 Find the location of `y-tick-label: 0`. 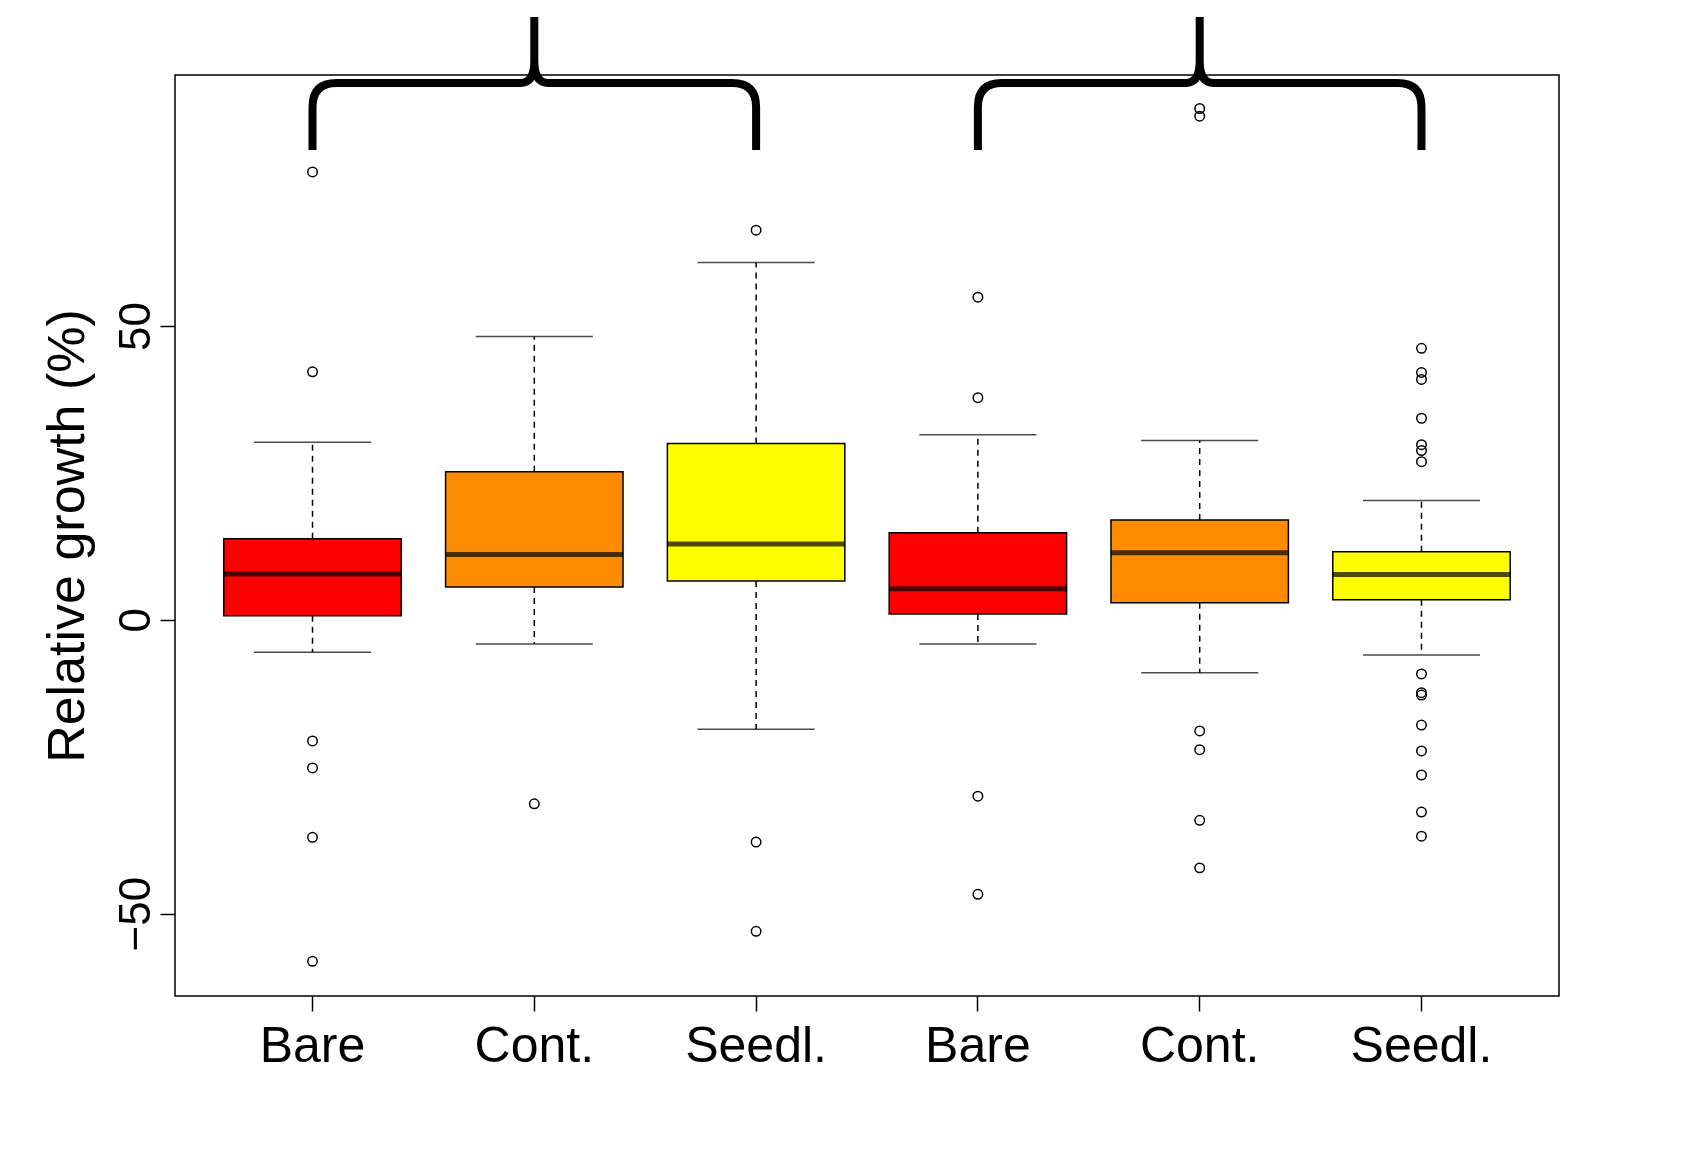

y-tick-label: 0 is located at coordinates (134, 620).